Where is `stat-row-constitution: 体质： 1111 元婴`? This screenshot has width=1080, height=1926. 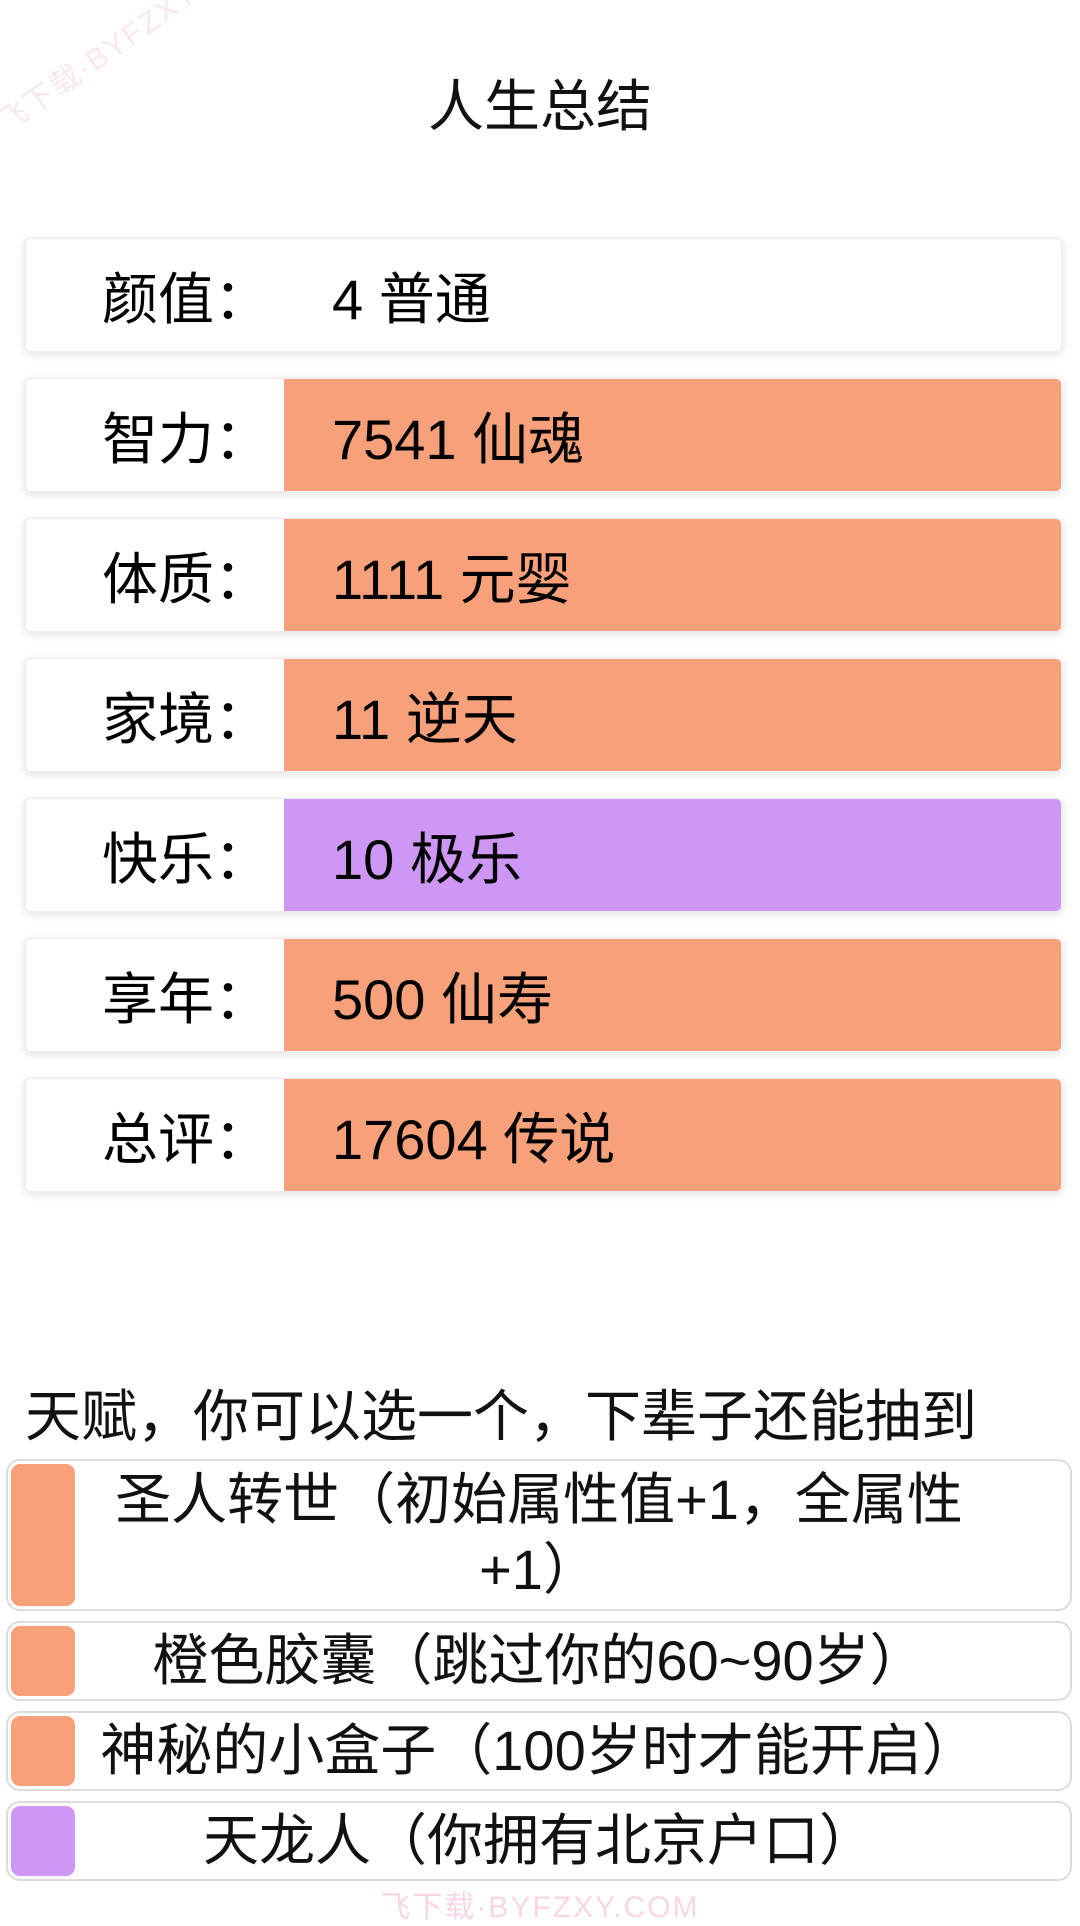
stat-row-constitution: 体质： 1111 元婴 is located at coordinates (543, 575).